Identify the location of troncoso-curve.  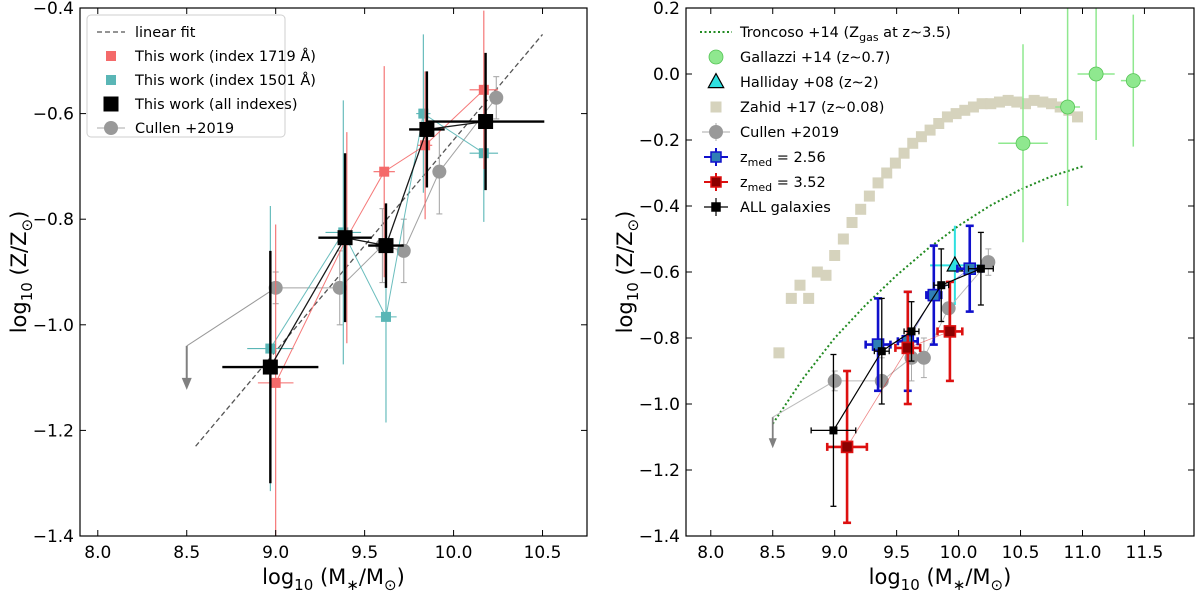
(927, 295).